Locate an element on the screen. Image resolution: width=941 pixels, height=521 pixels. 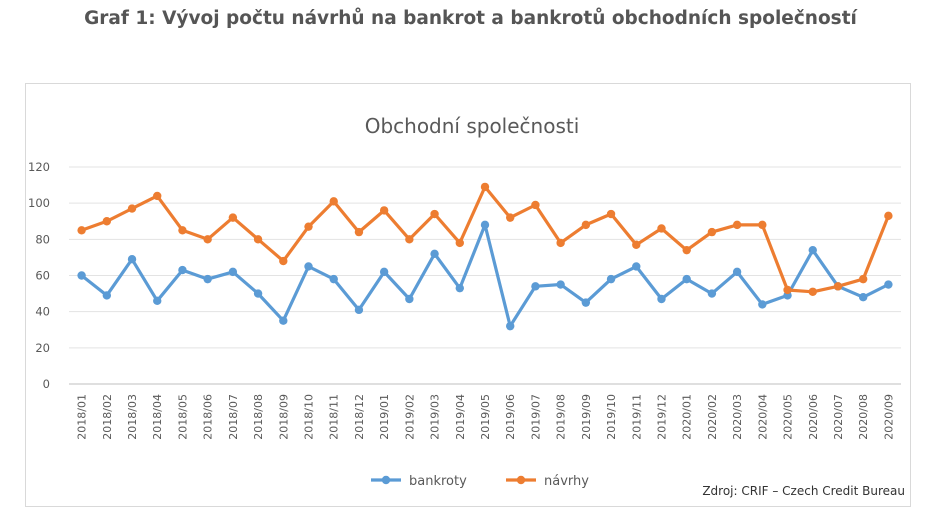
x-tick-label: 2018/07 is located at coordinates (233, 417).